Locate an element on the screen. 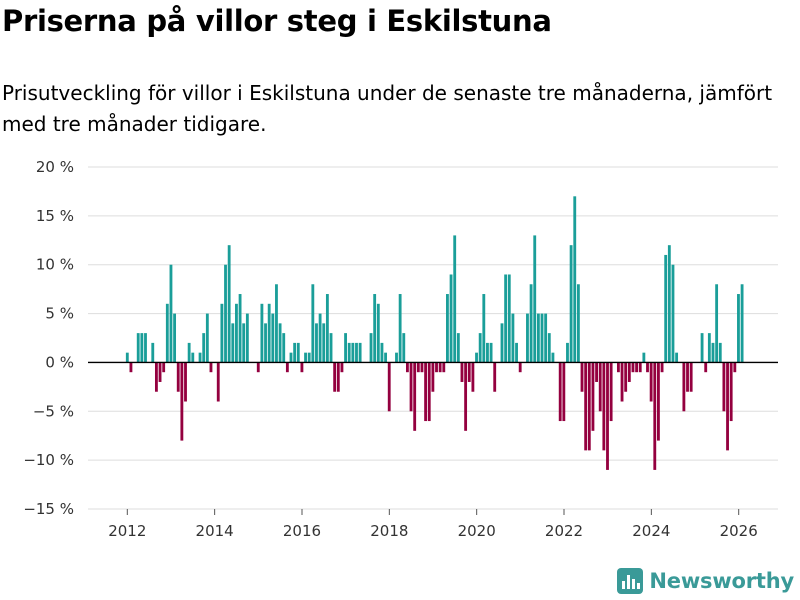 This screenshot has width=800, height=600. x-tick-label: 2014 is located at coordinates (215, 531).